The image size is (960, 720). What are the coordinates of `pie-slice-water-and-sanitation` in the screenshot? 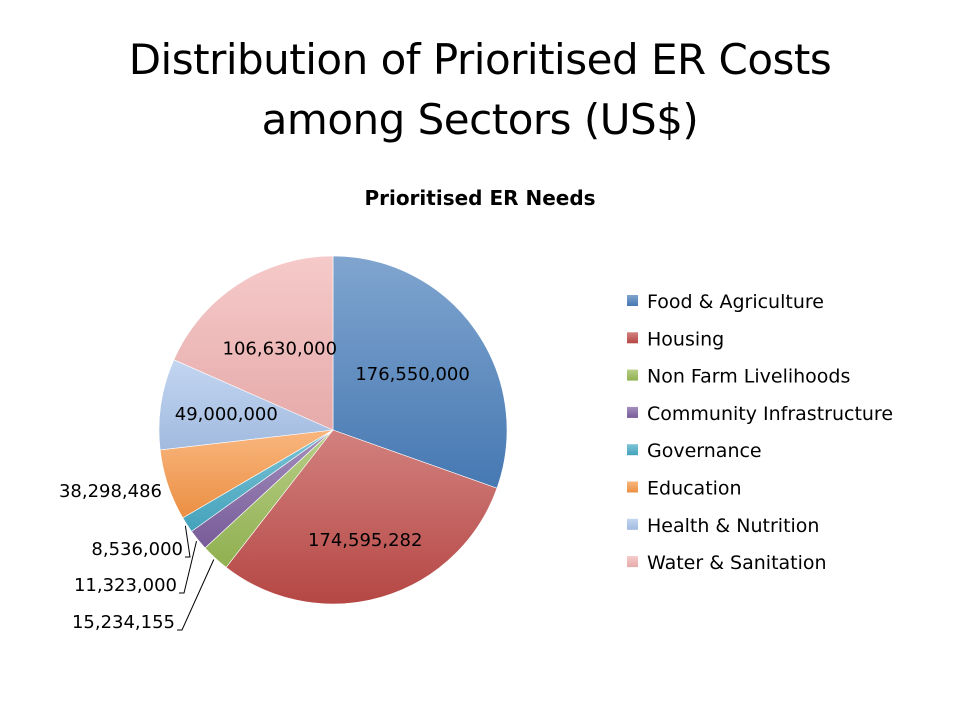 It's located at (253, 343).